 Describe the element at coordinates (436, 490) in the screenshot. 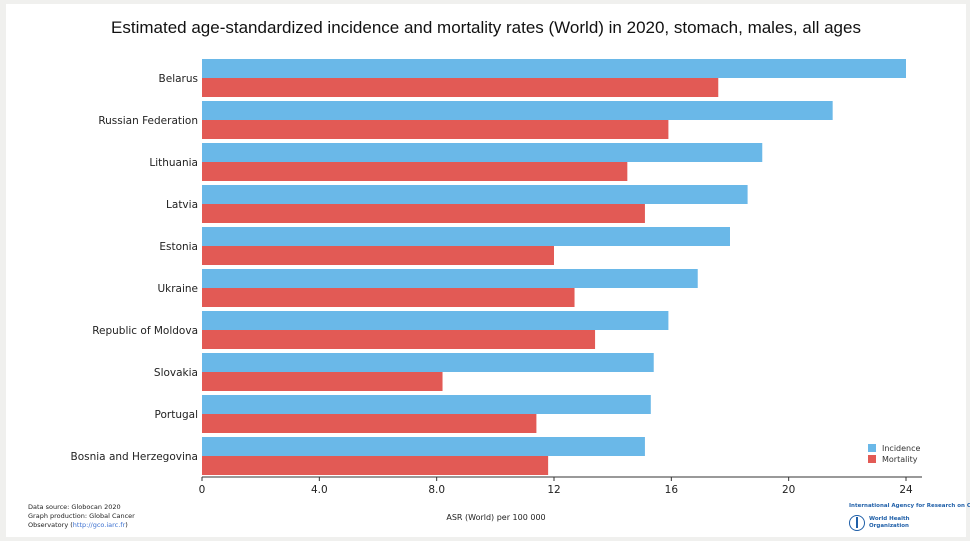

I see `x-tick-label: 8.0` at that location.